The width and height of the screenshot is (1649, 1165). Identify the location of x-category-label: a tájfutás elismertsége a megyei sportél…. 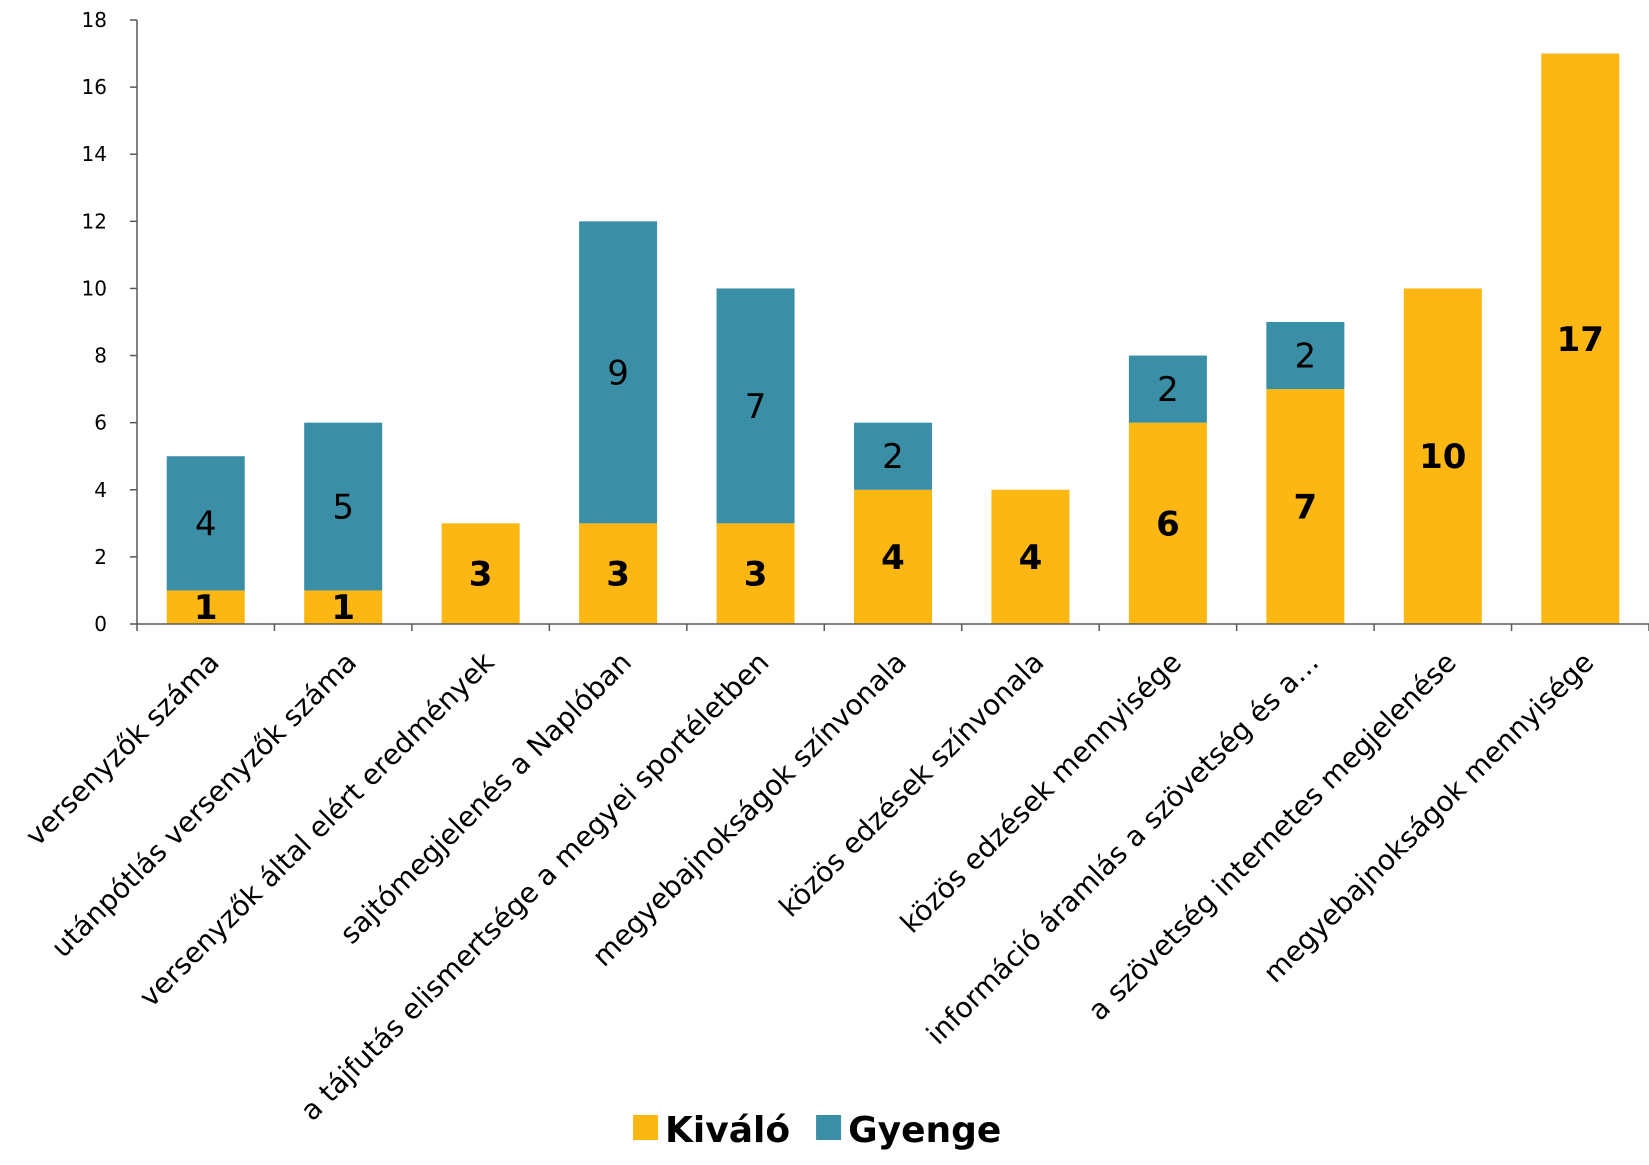
(535, 887).